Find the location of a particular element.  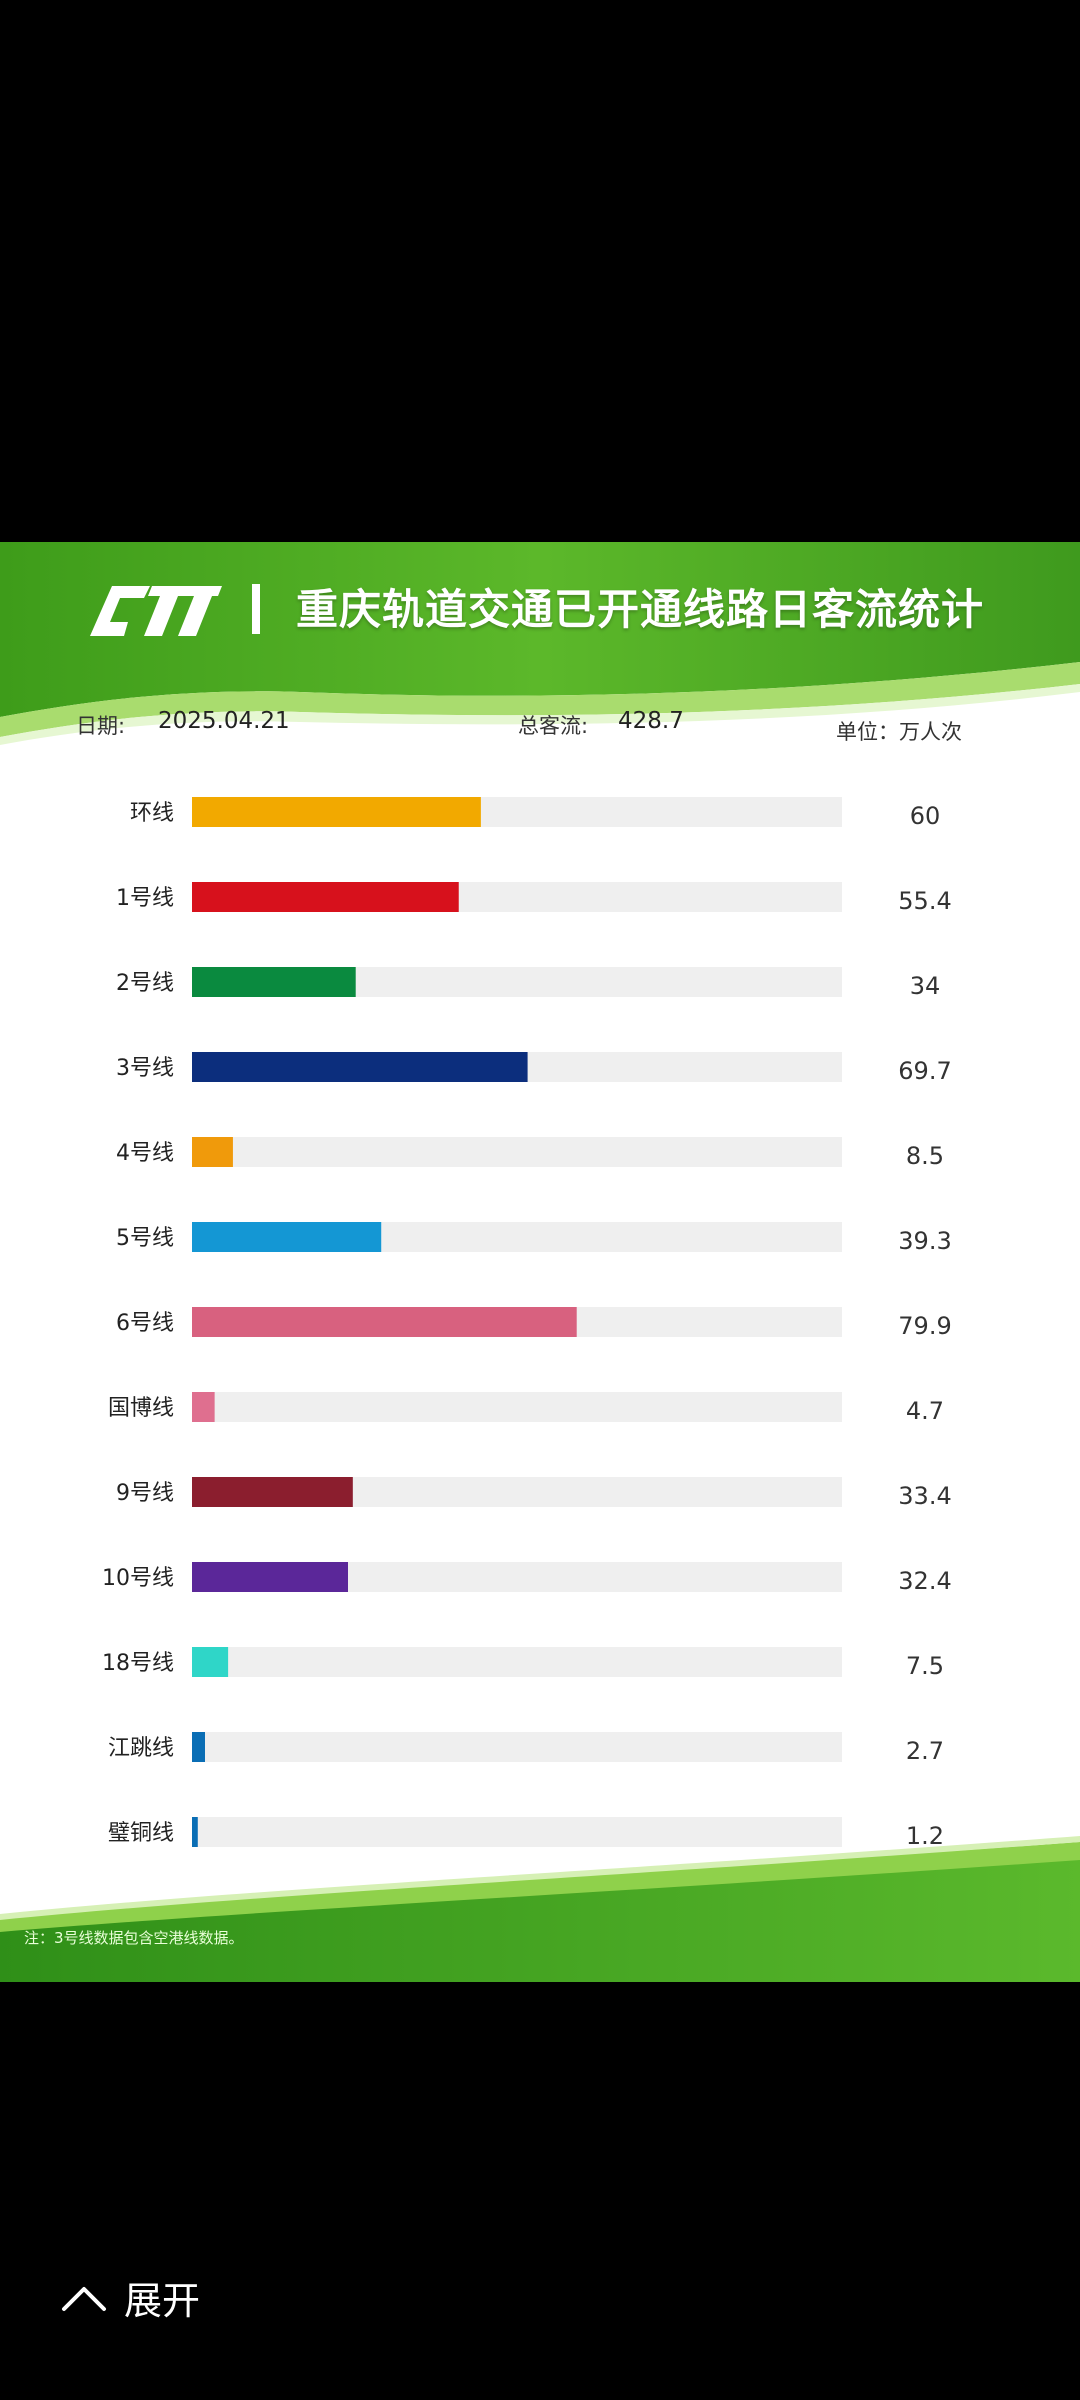

value-label: 32.4 is located at coordinates (924, 1581).